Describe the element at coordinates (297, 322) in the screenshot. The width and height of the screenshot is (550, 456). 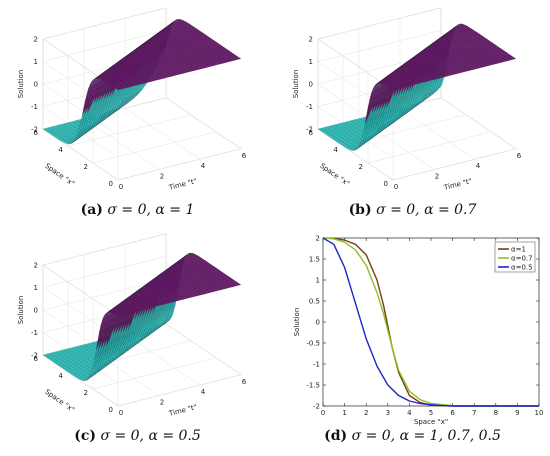
I see `y-axis-label: Solution` at that location.